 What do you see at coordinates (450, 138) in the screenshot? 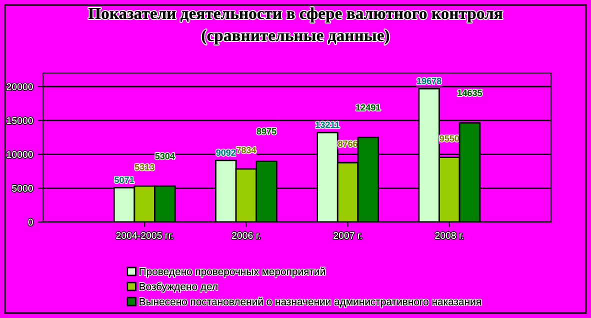
I see `data-label: 9550` at bounding box center [450, 138].